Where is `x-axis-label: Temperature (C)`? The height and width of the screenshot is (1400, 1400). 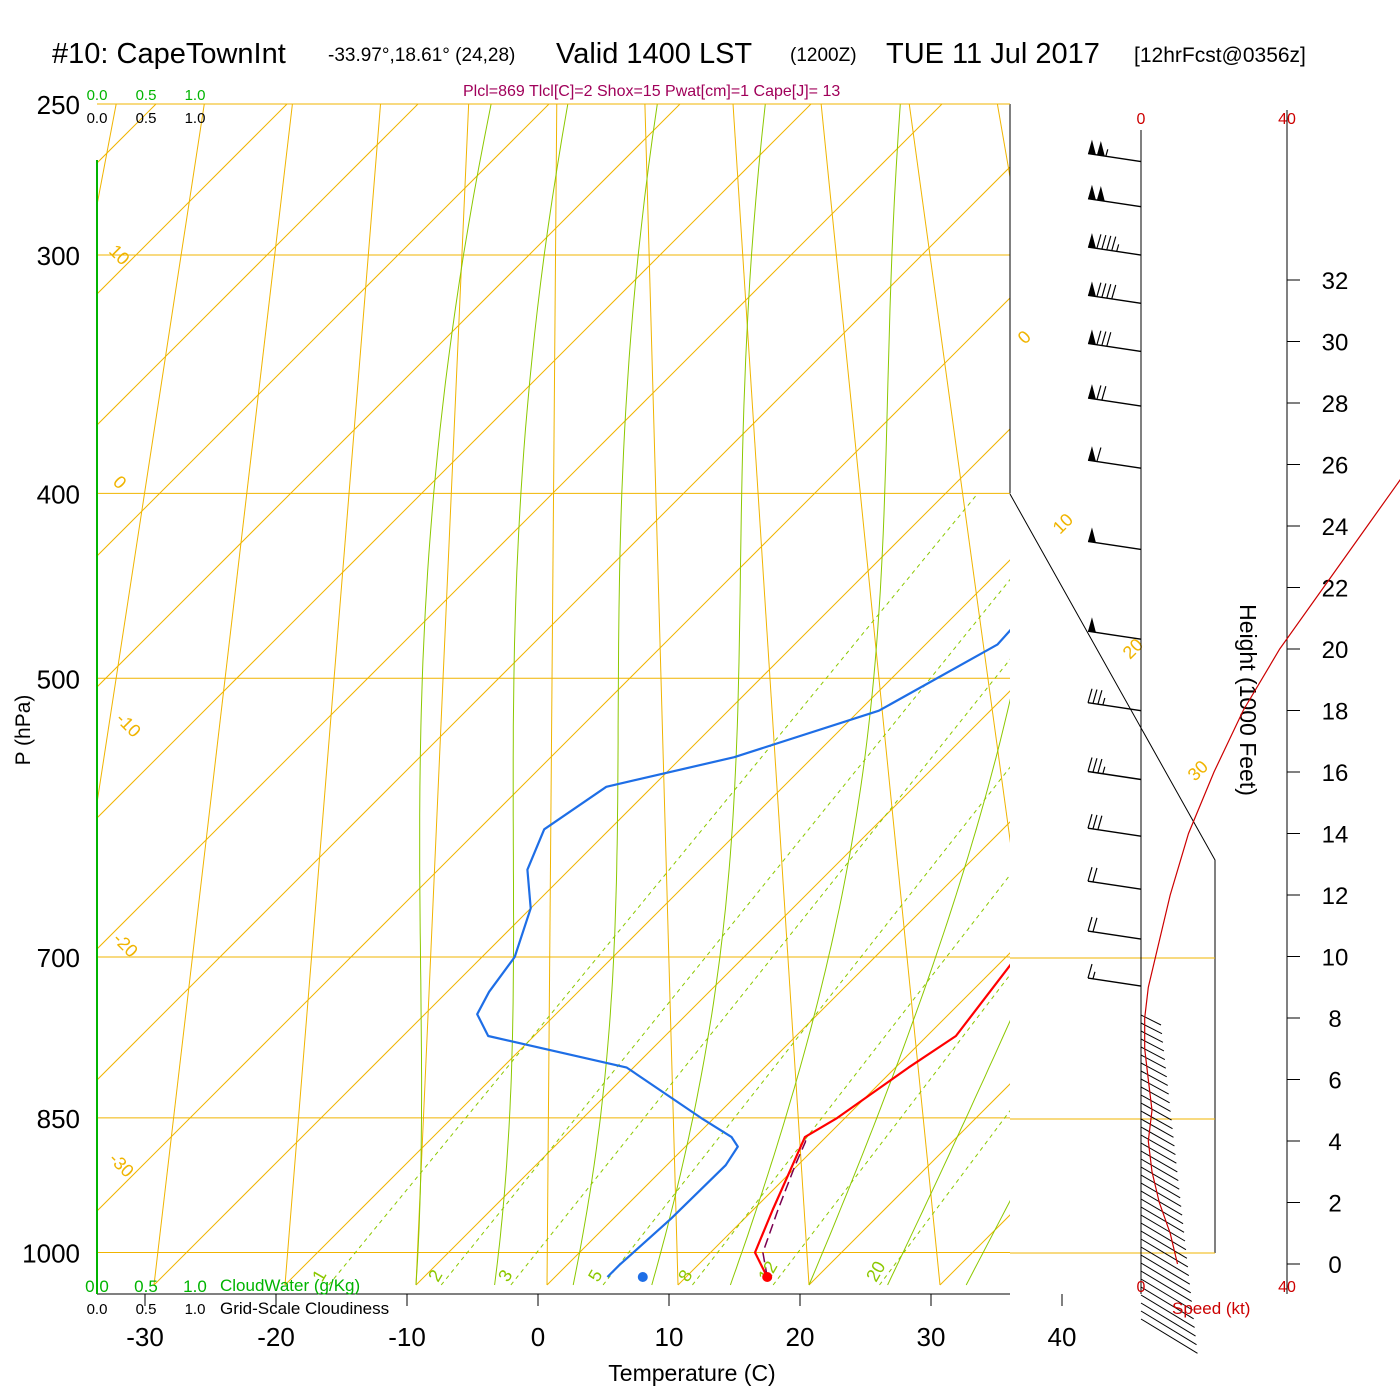 x-axis-label: Temperature (C) is located at coordinates (691, 1373).